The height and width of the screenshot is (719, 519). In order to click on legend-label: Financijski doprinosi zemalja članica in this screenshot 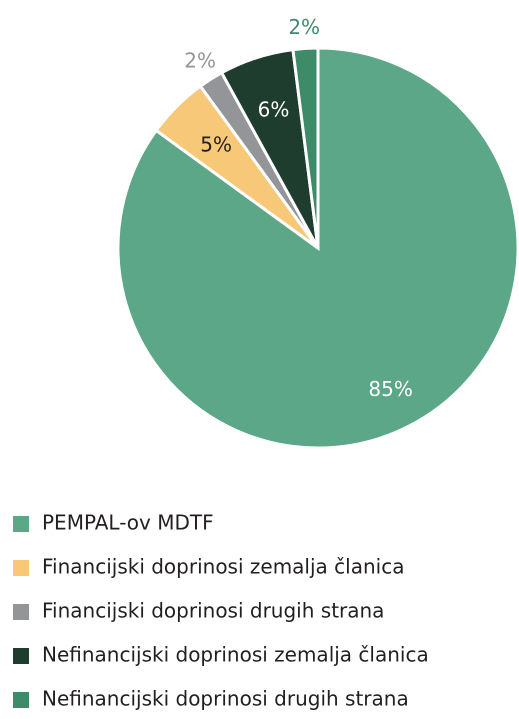, I will do `click(223, 567)`.